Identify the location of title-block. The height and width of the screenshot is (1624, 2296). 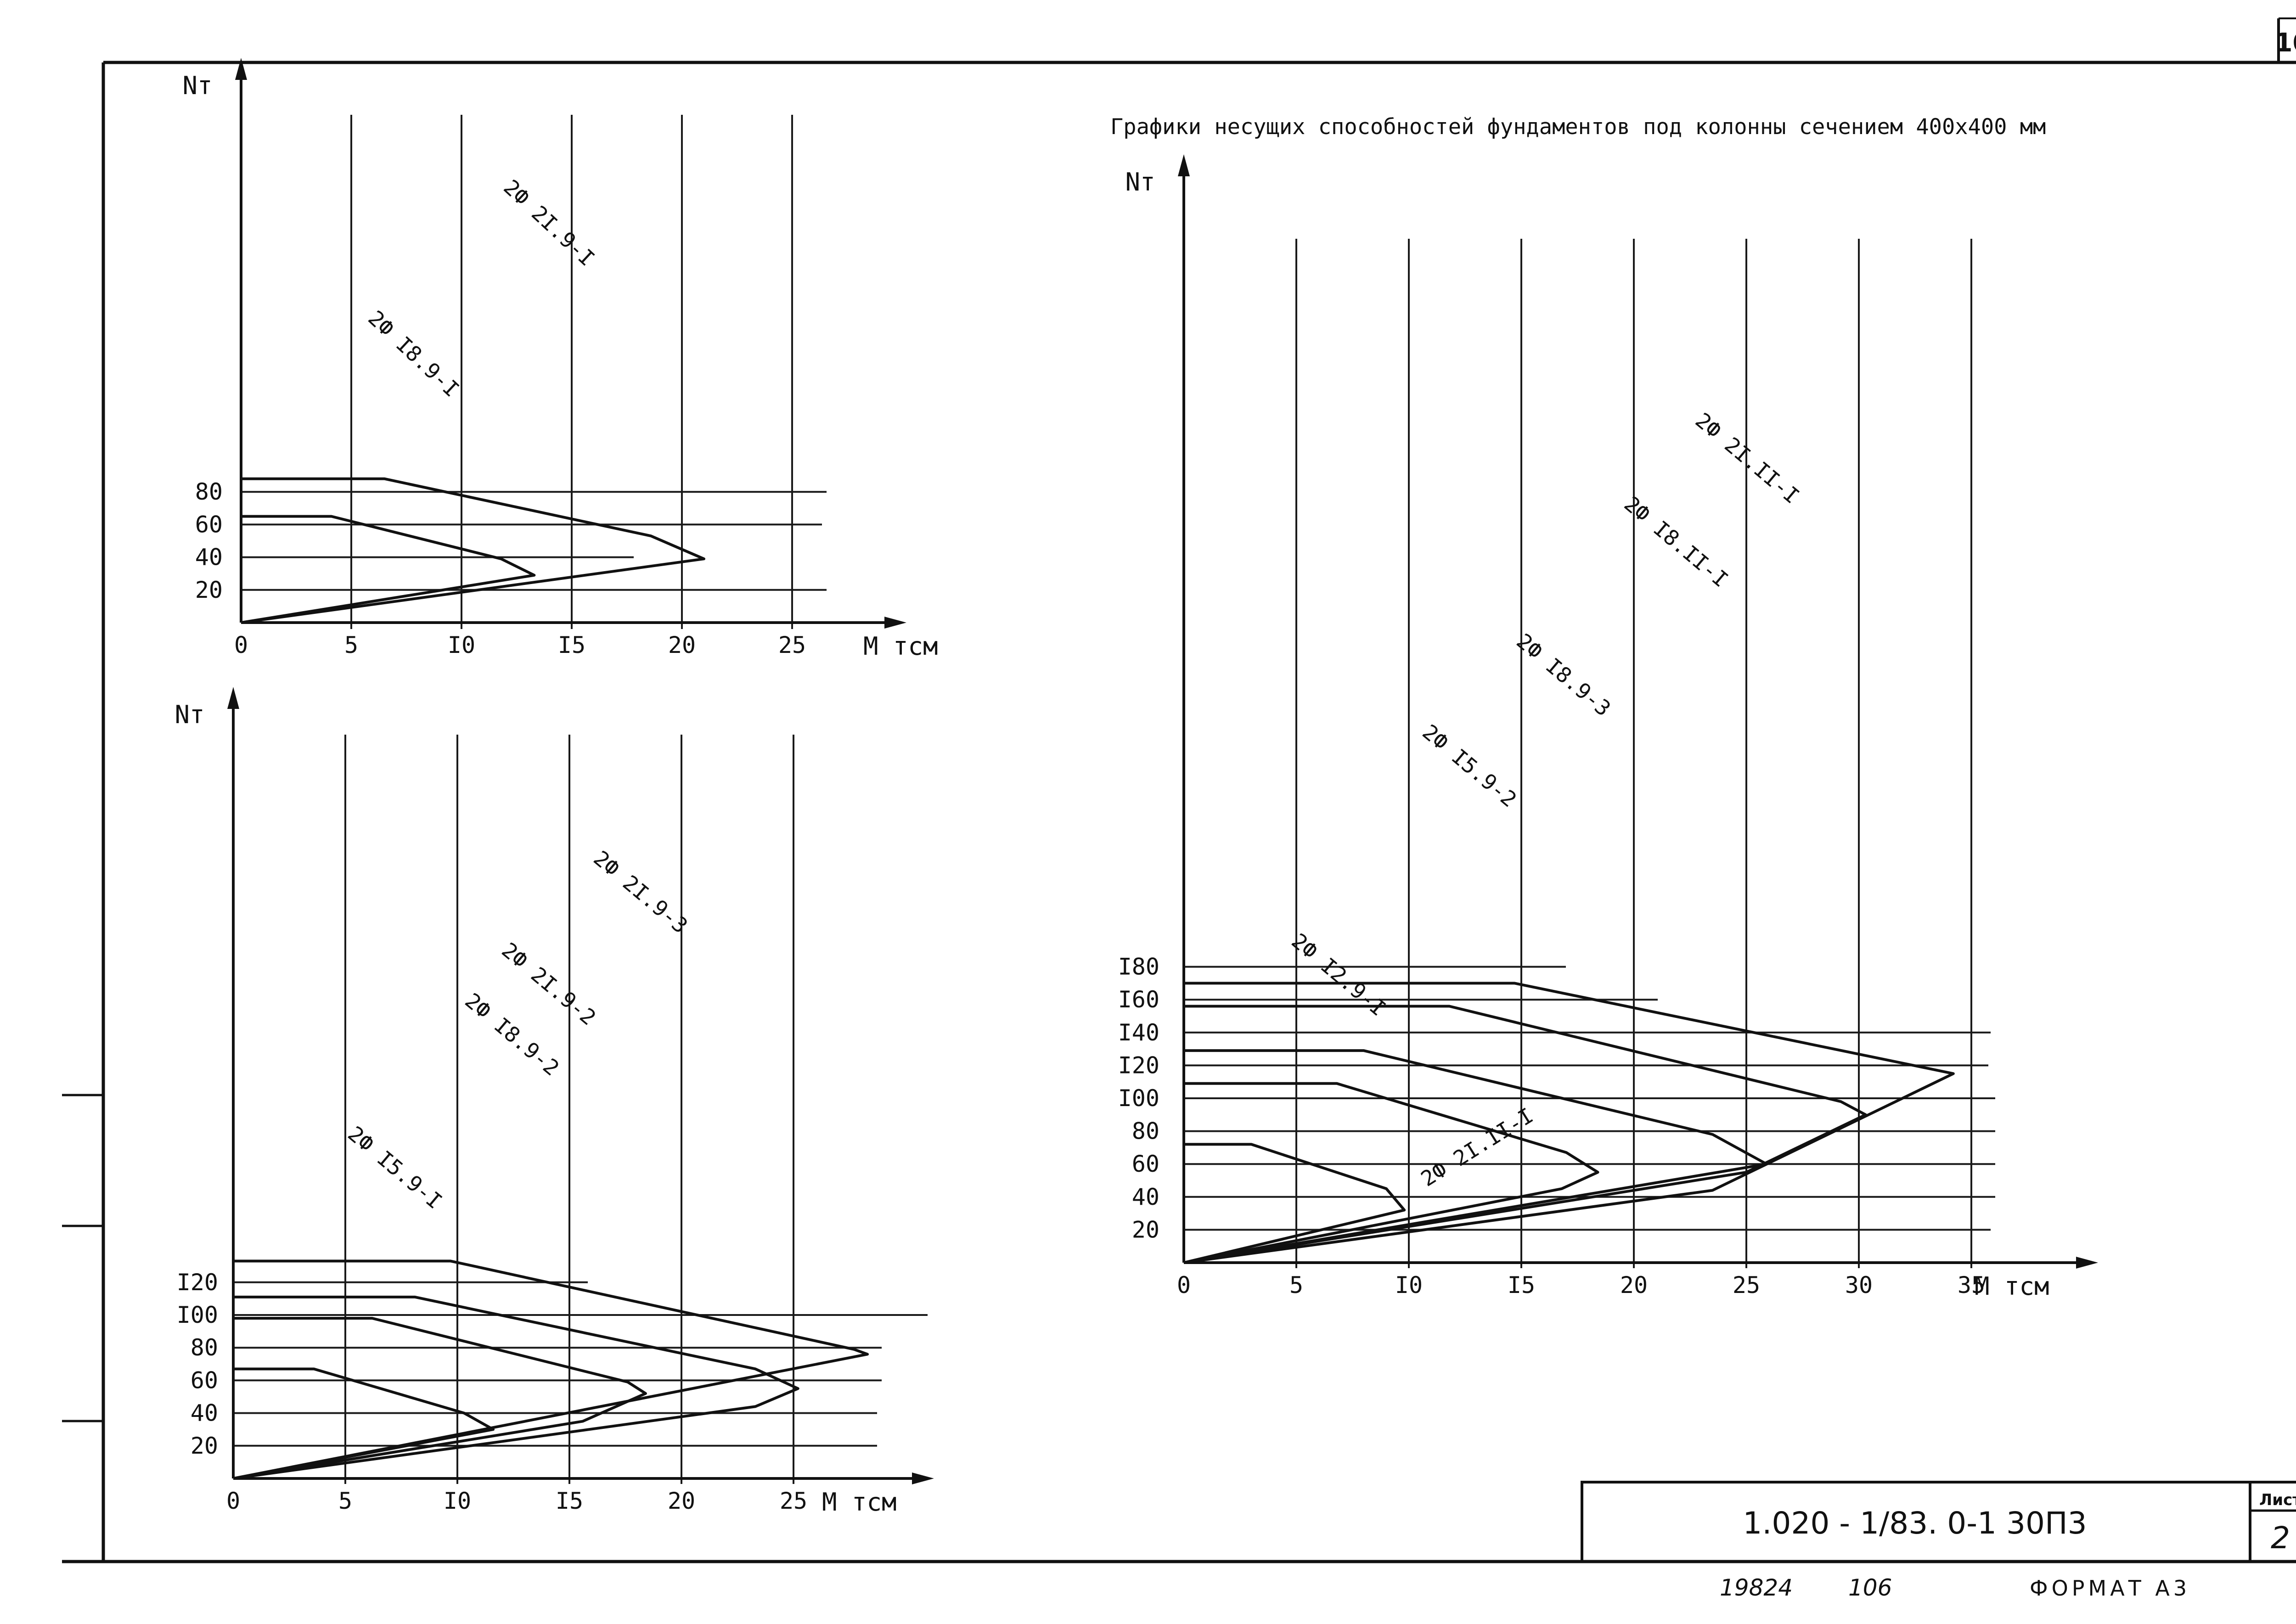
(1938, 1522).